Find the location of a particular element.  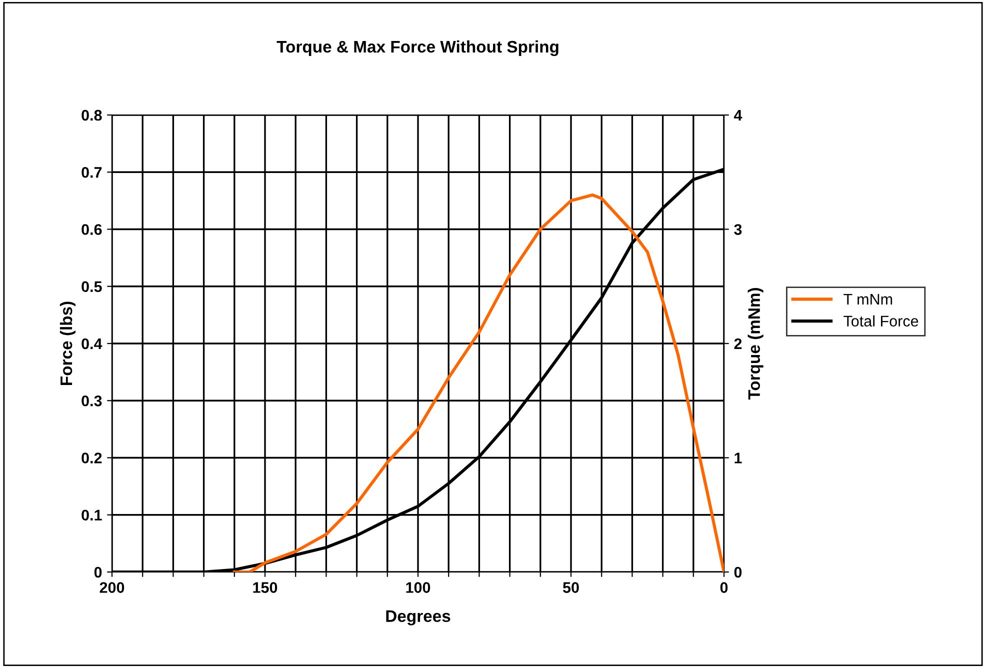

y-tick-label: 0.4 is located at coordinates (92, 344).